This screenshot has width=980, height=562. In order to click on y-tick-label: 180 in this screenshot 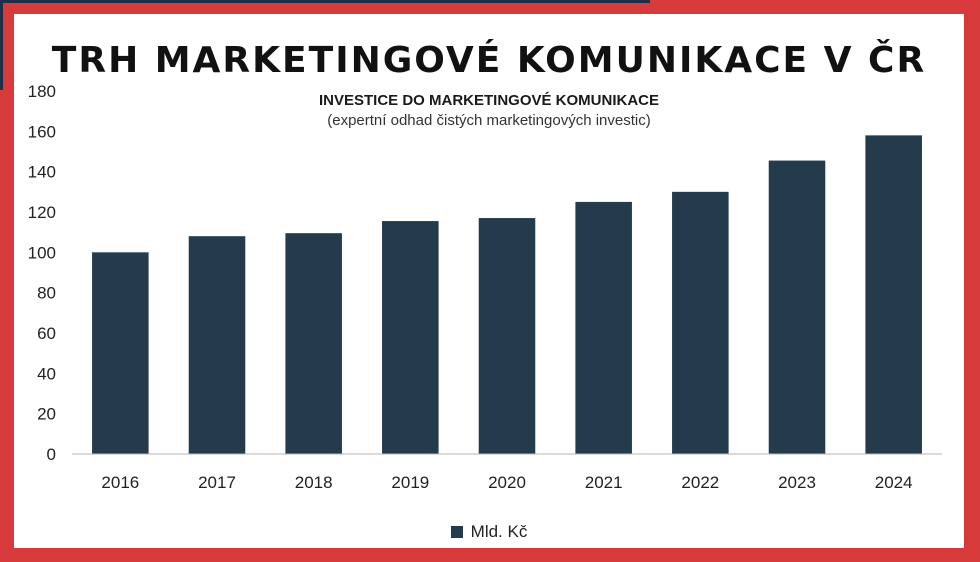, I will do `click(42, 91)`.